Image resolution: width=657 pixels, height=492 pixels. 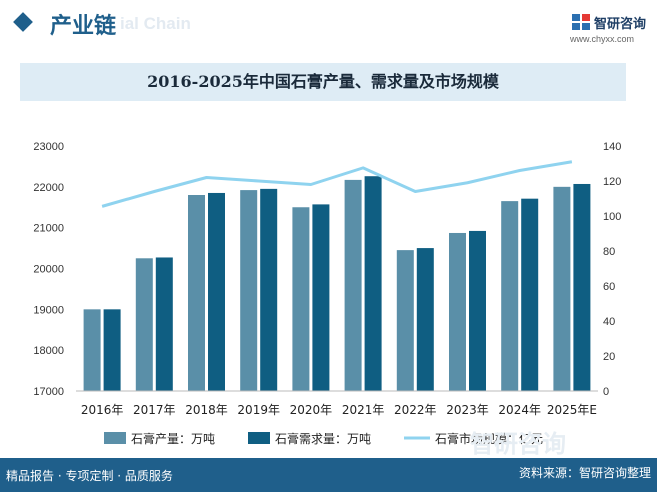 I want to click on y-right-tick-label: 20, so click(x=609, y=357).